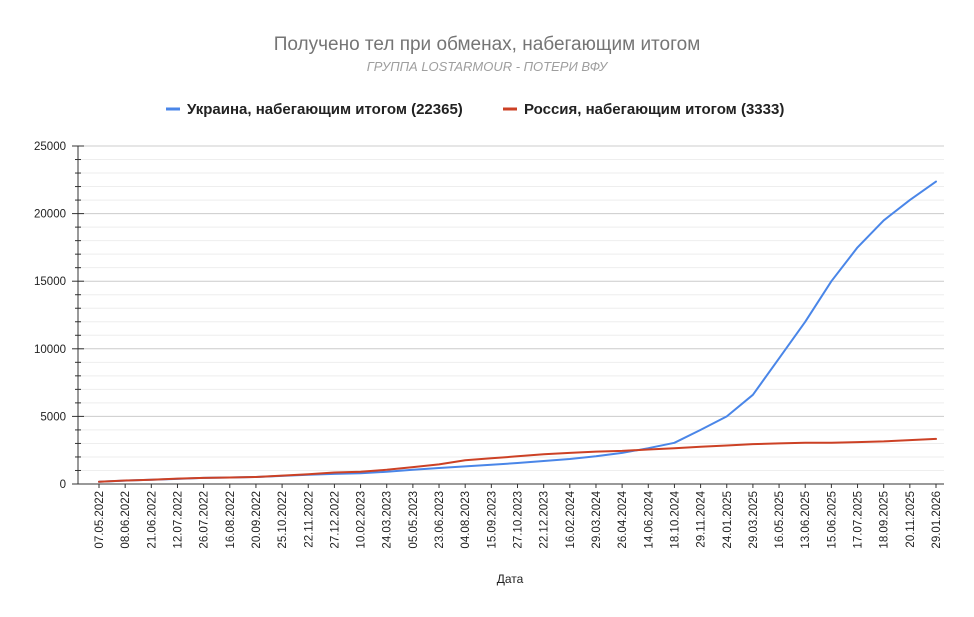  Describe the element at coordinates (517, 460) in the screenshot. I see `series-line-russia` at that location.